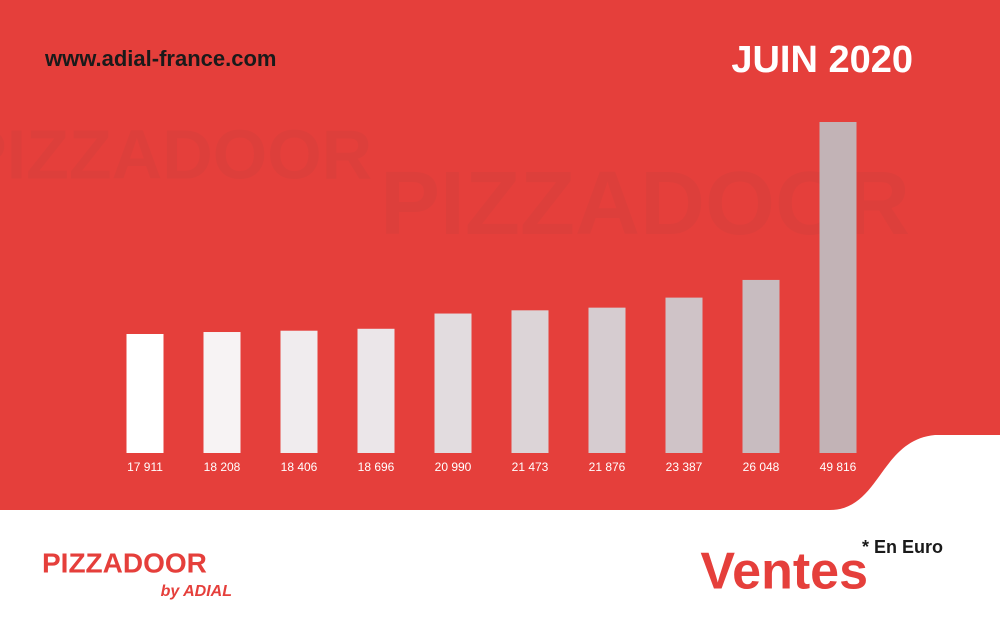 The image size is (1000, 625). I want to click on value-label: 20 990, so click(453, 467).